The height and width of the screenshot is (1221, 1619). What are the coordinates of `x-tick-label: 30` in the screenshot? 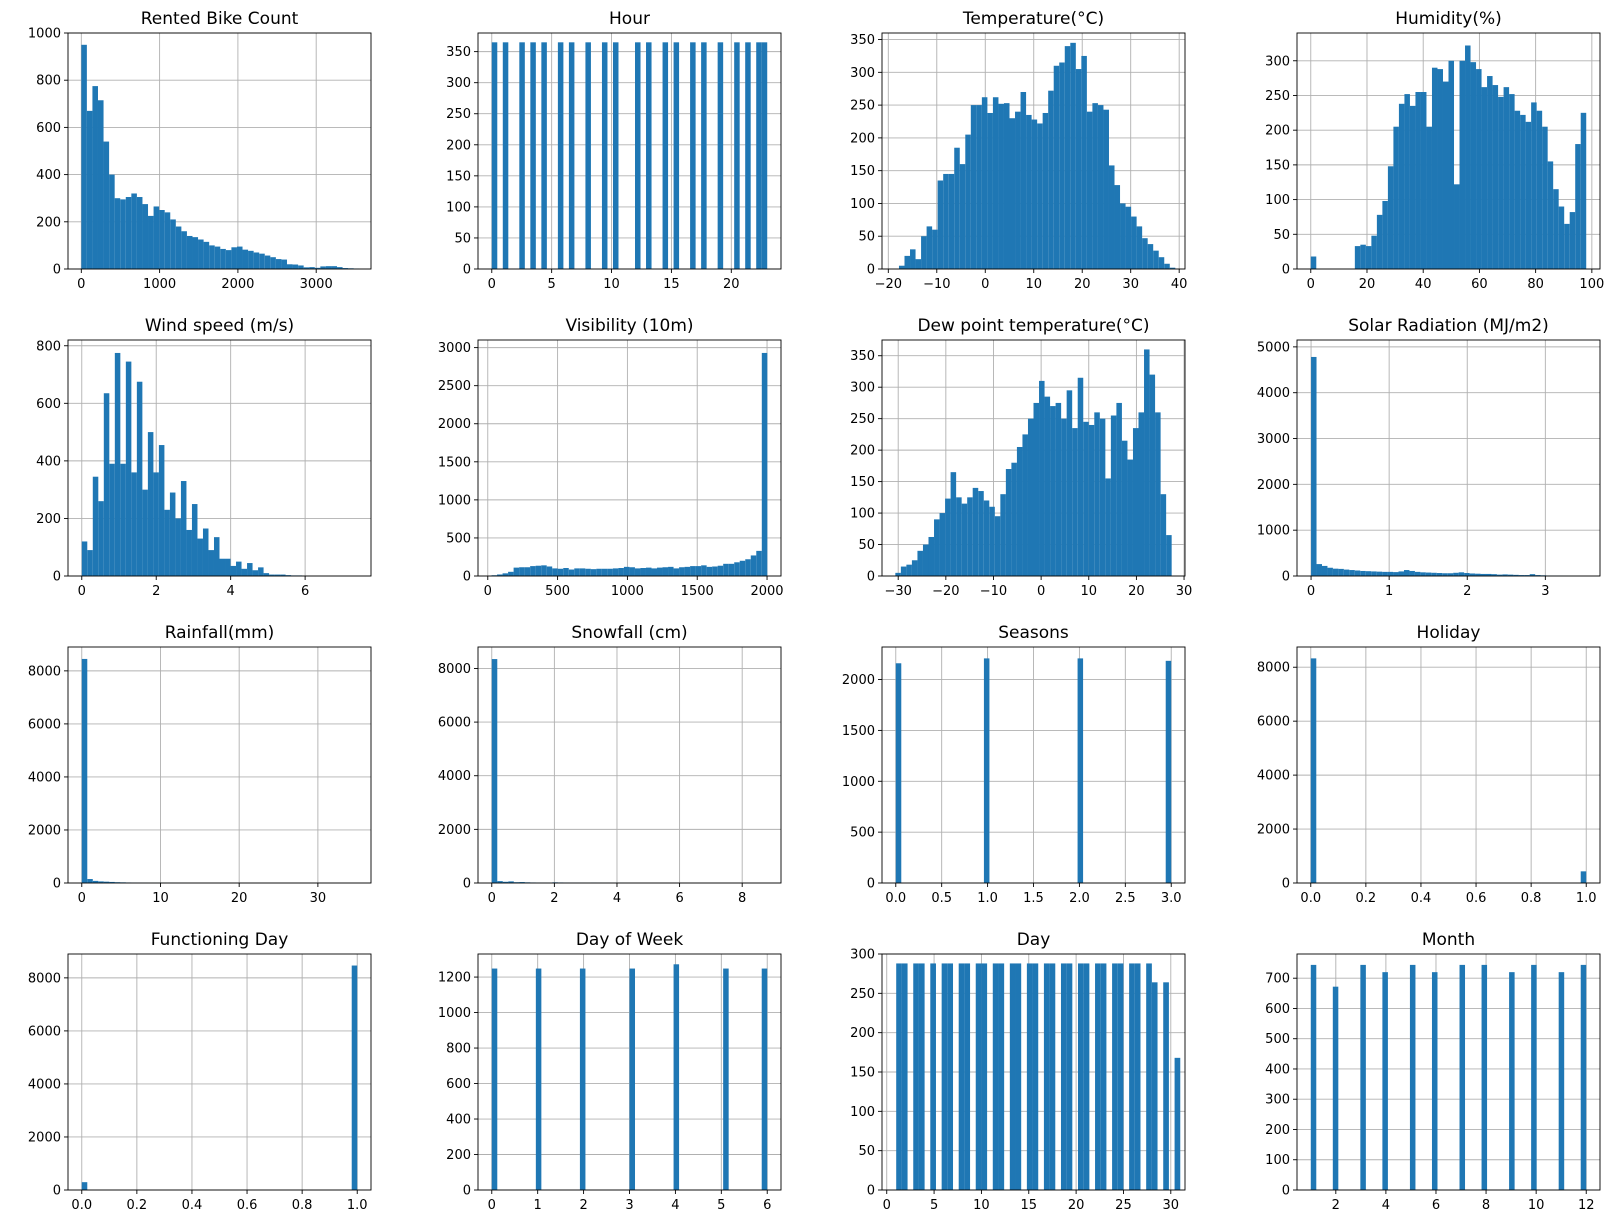 It's located at (318, 898).